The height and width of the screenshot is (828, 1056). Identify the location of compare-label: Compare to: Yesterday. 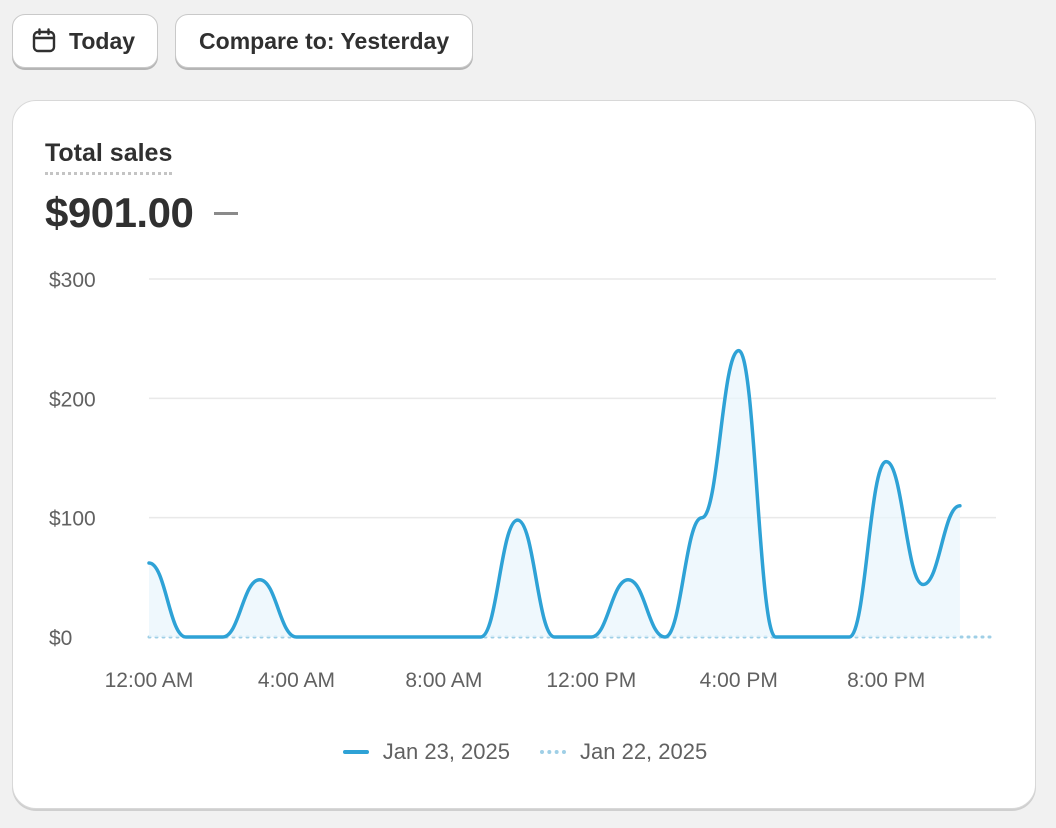
(324, 40).